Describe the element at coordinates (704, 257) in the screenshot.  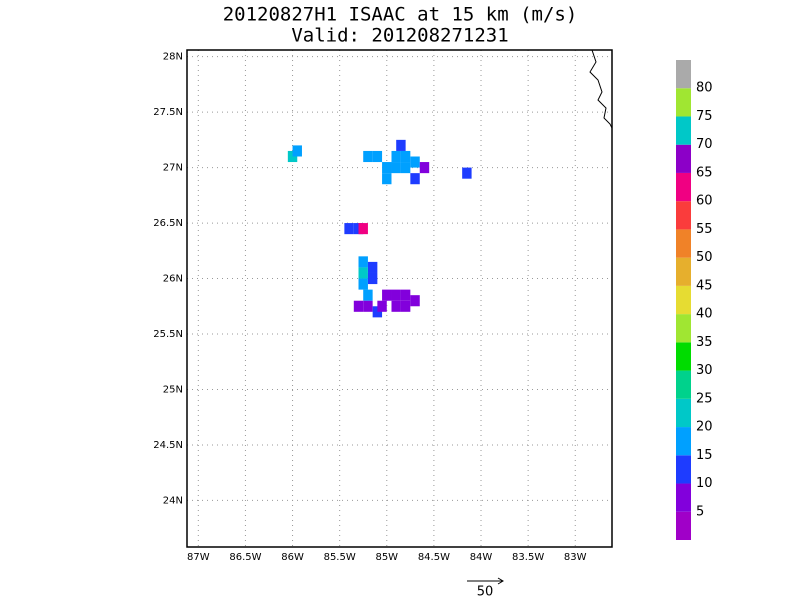
I see `colorbar-label: 50` at that location.